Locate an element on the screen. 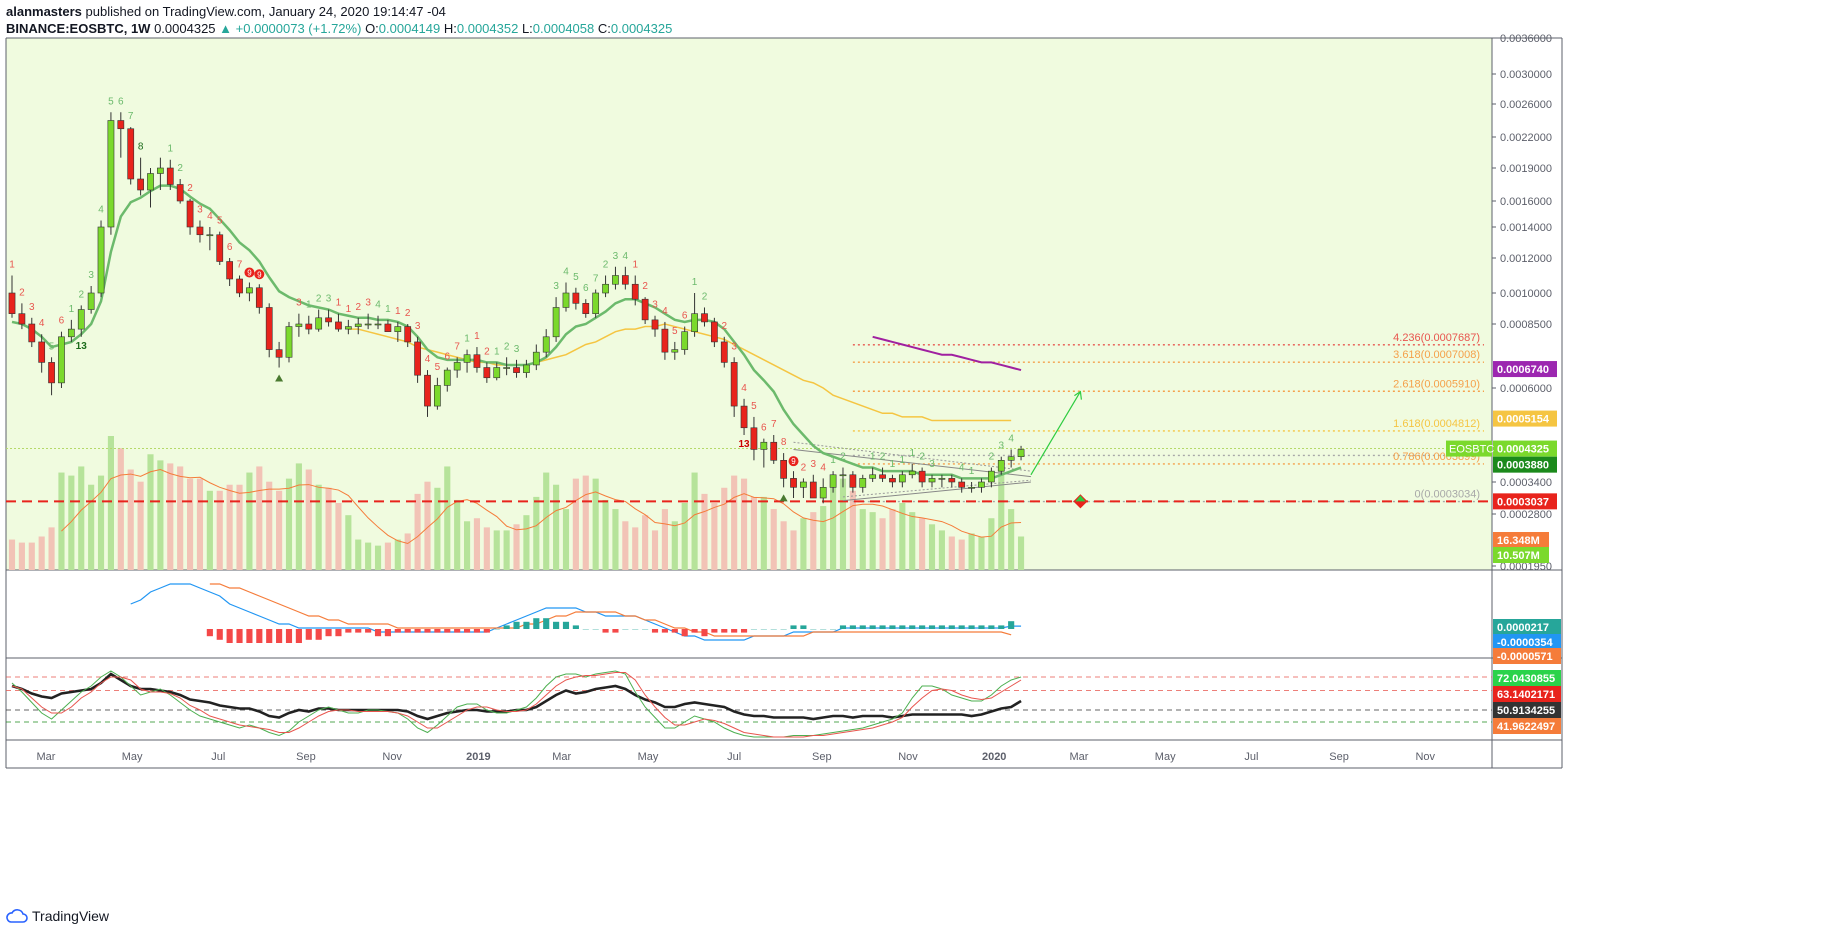 The width and height of the screenshot is (1828, 930). tradingview-logo: TradingView is located at coordinates (57, 916).